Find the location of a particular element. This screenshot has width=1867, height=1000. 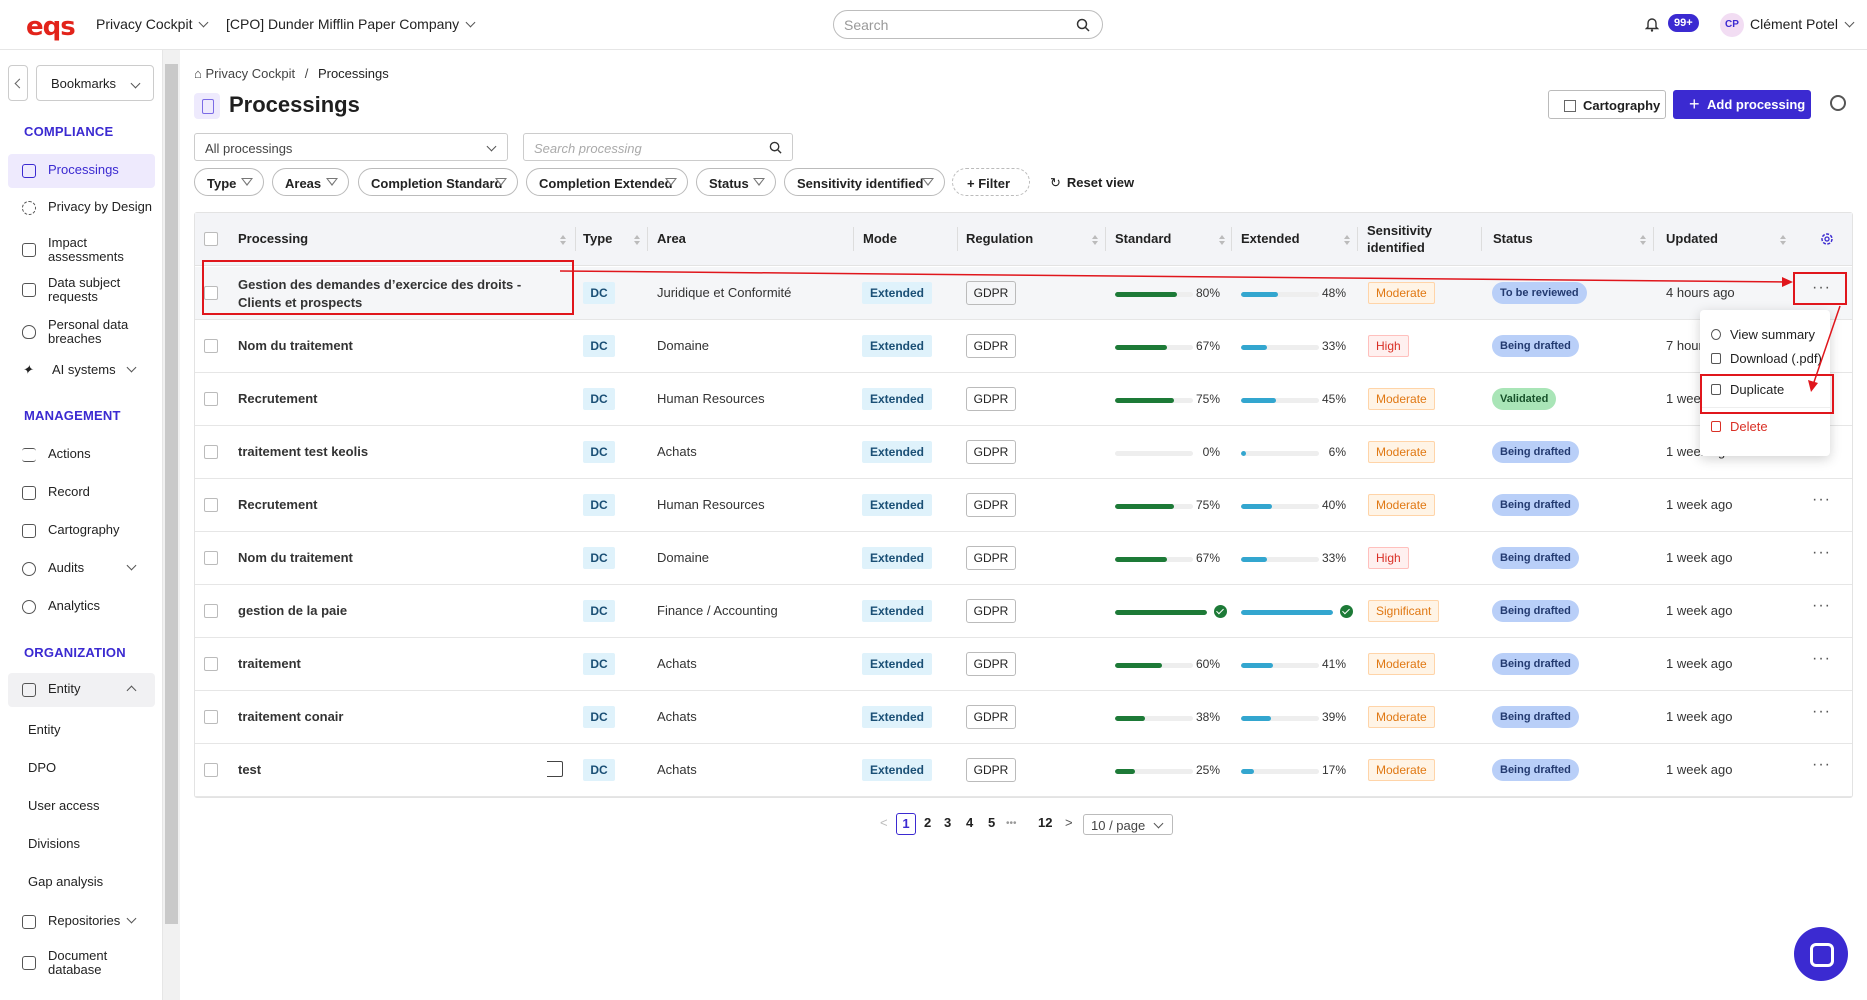

filter-chip-completion-extended: Completion Extended is located at coordinates (607, 182).